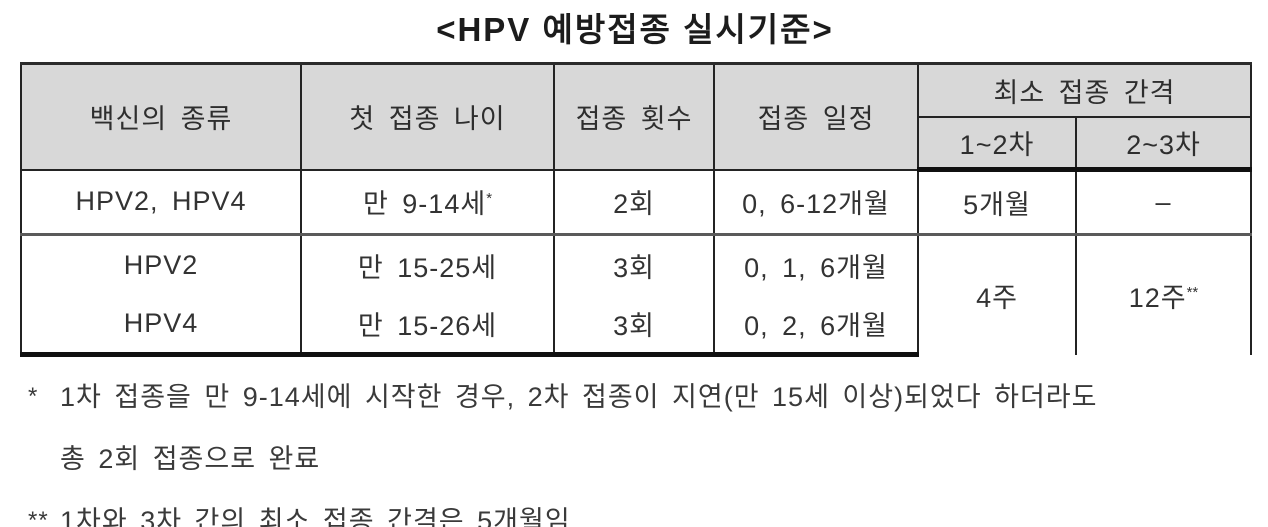 The width and height of the screenshot is (1268, 527). Describe the element at coordinates (427, 116) in the screenshot. I see `col-header-first-age: 첫 접종 나이` at that location.